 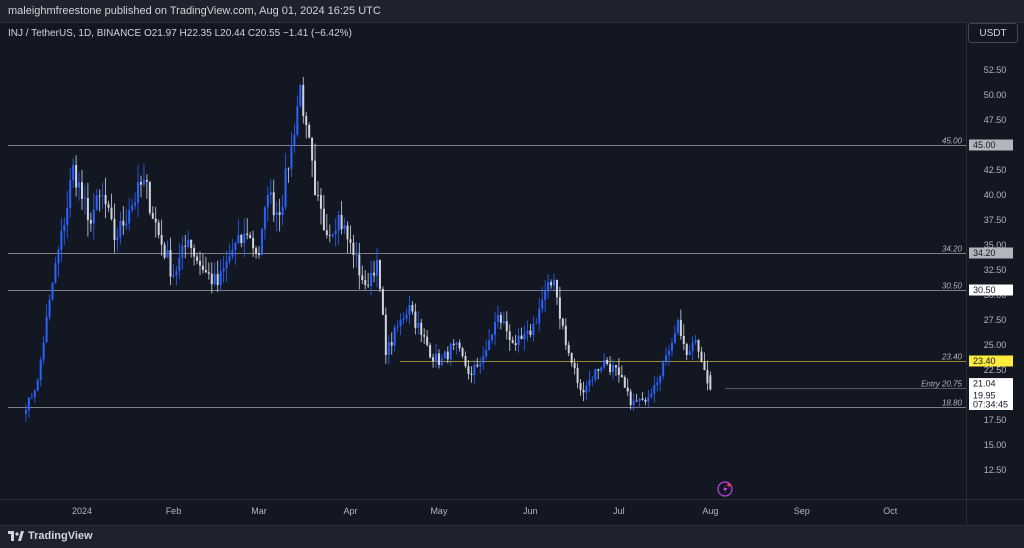 What do you see at coordinates (991, 253) in the screenshot?
I see `price-tag-bg` at bounding box center [991, 253].